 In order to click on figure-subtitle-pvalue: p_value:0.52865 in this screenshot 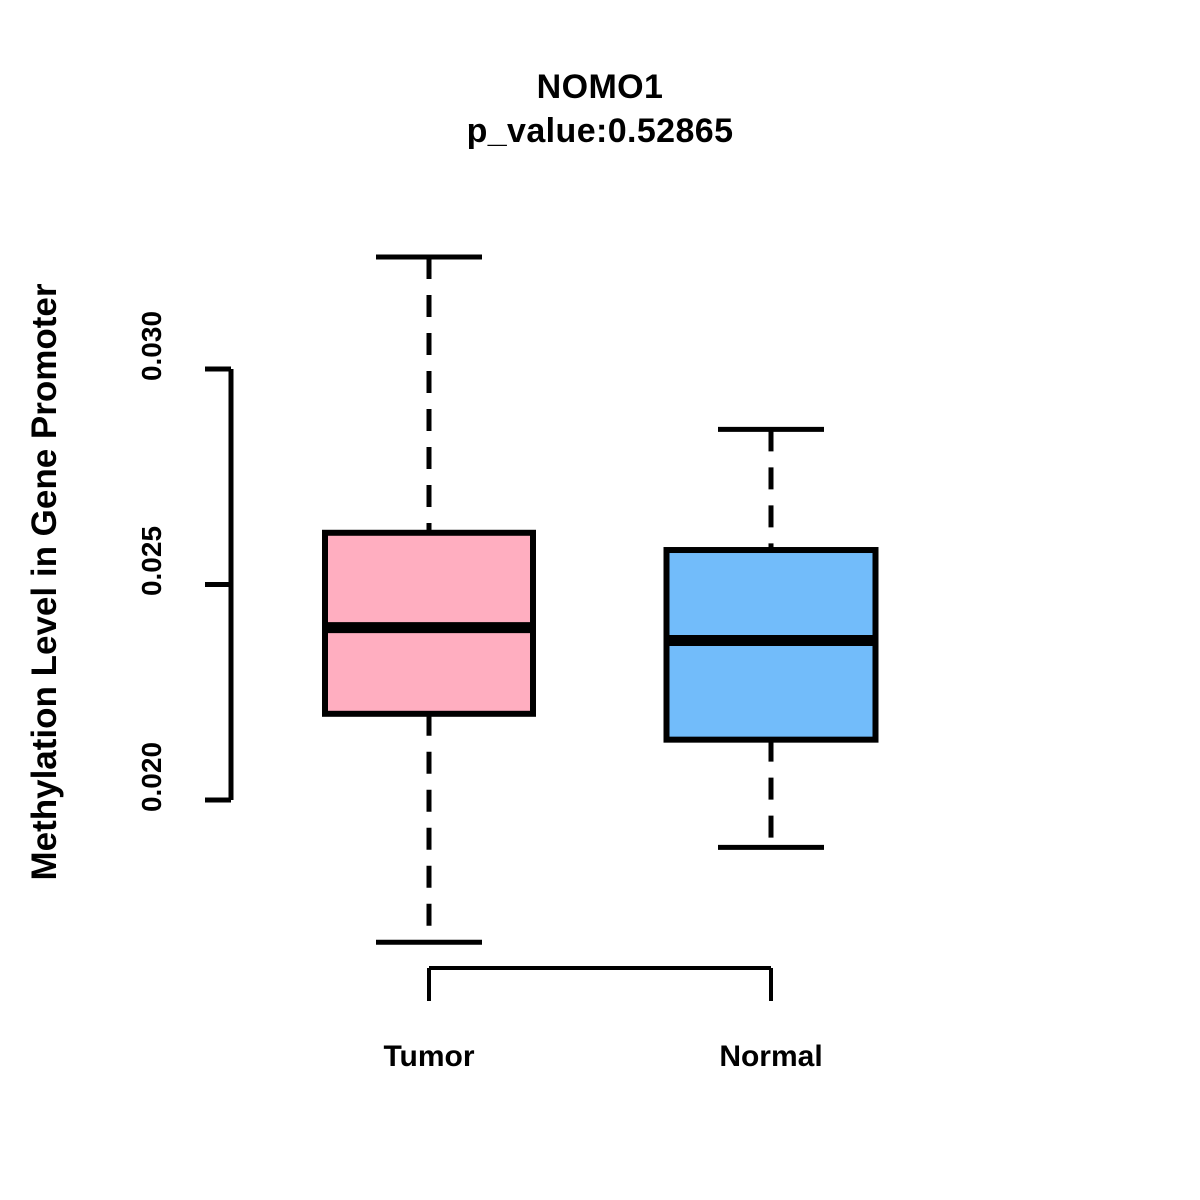, I will do `click(600, 130)`.